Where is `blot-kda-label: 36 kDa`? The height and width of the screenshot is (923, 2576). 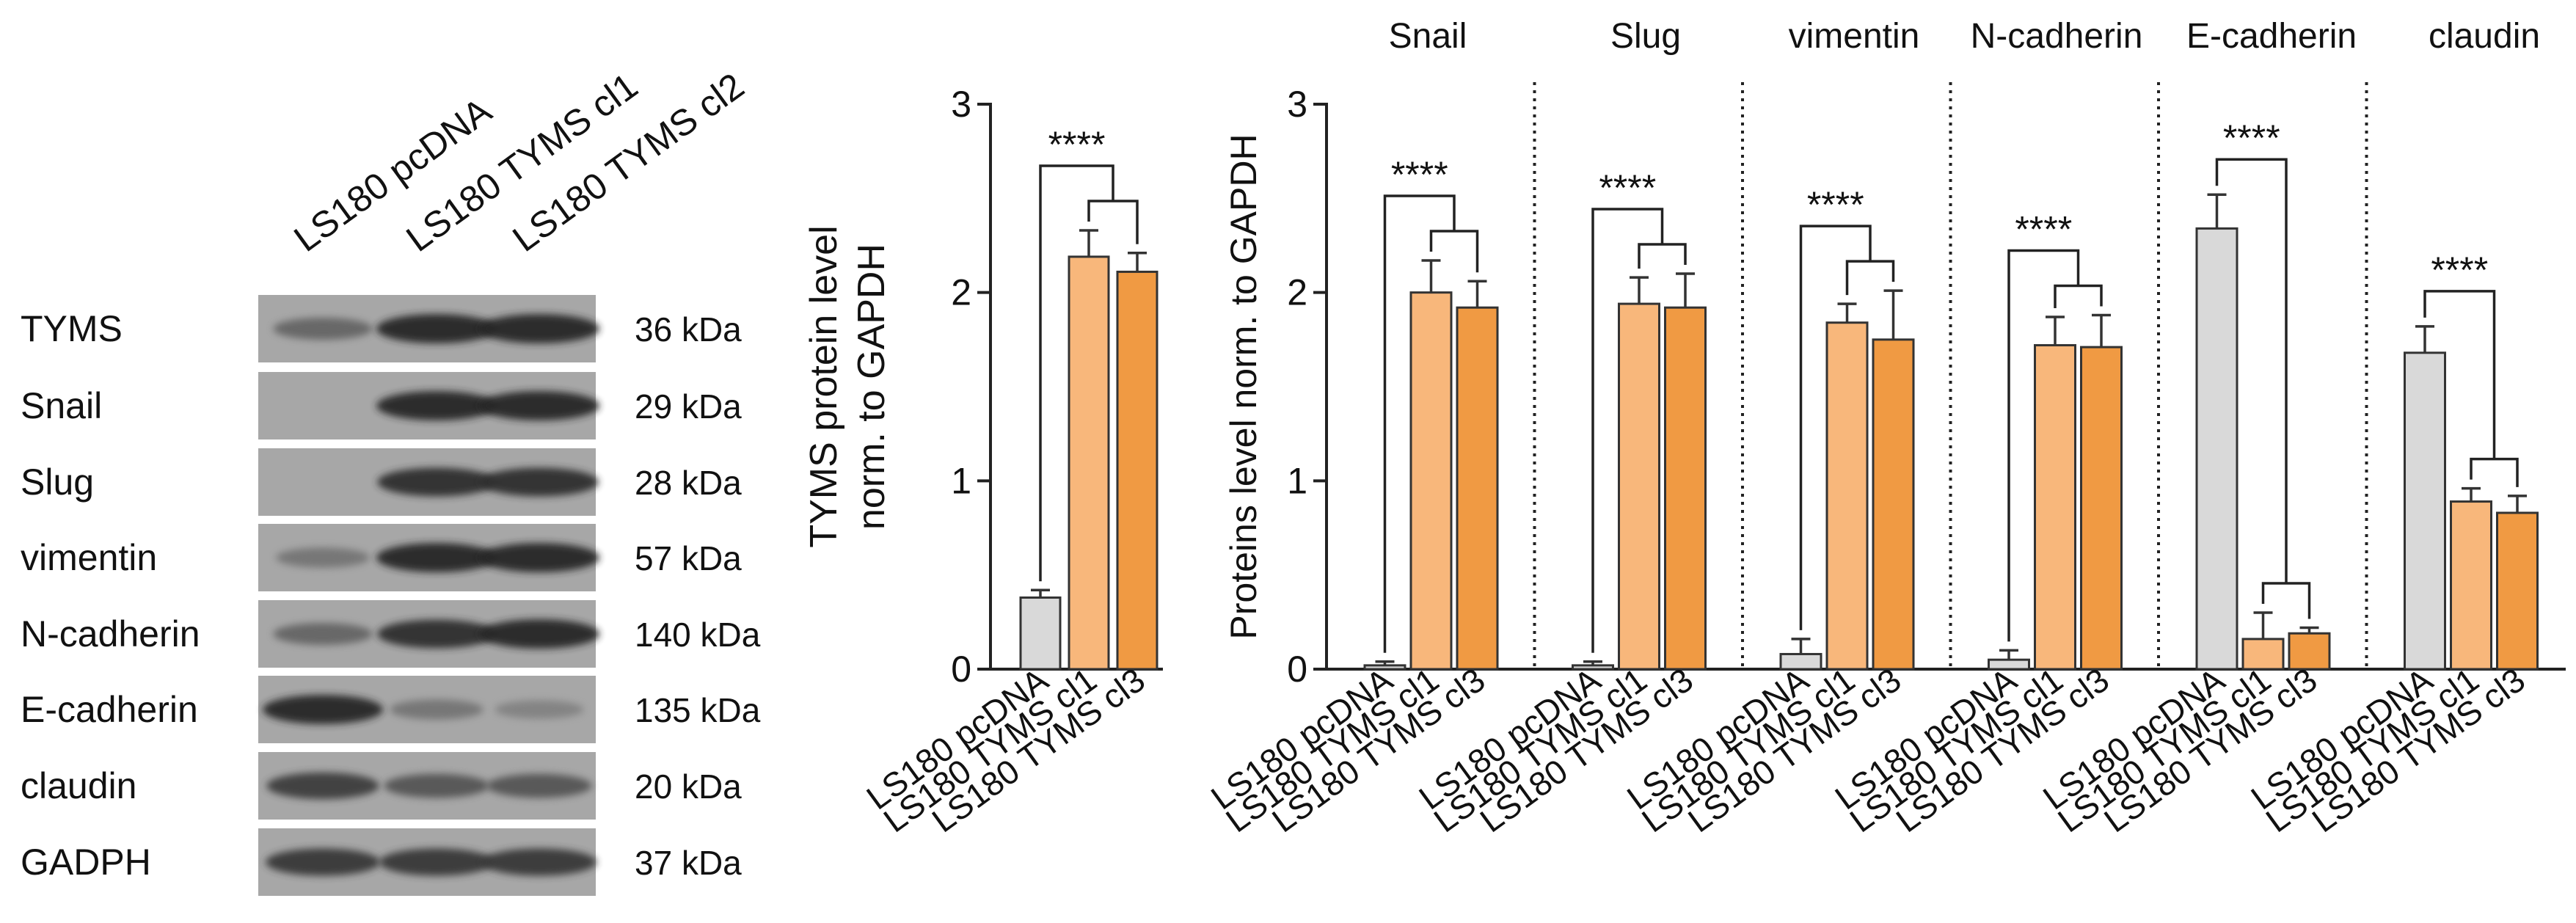 blot-kda-label: 36 kDa is located at coordinates (689, 329).